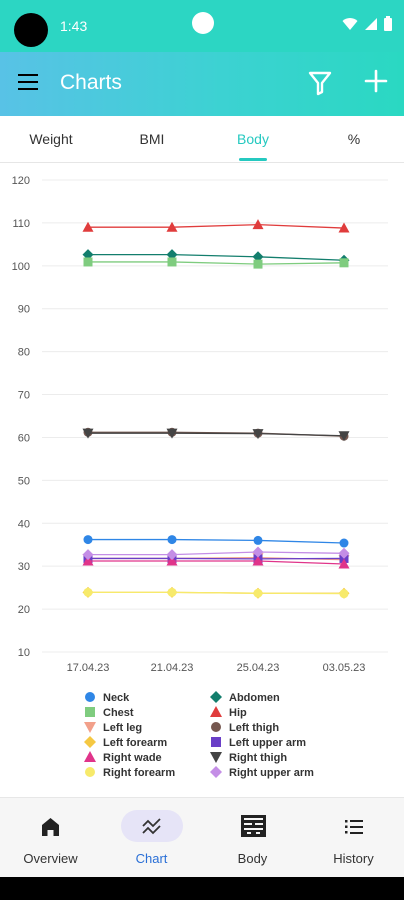  What do you see at coordinates (320, 83) in the screenshot?
I see `filter-icon` at bounding box center [320, 83].